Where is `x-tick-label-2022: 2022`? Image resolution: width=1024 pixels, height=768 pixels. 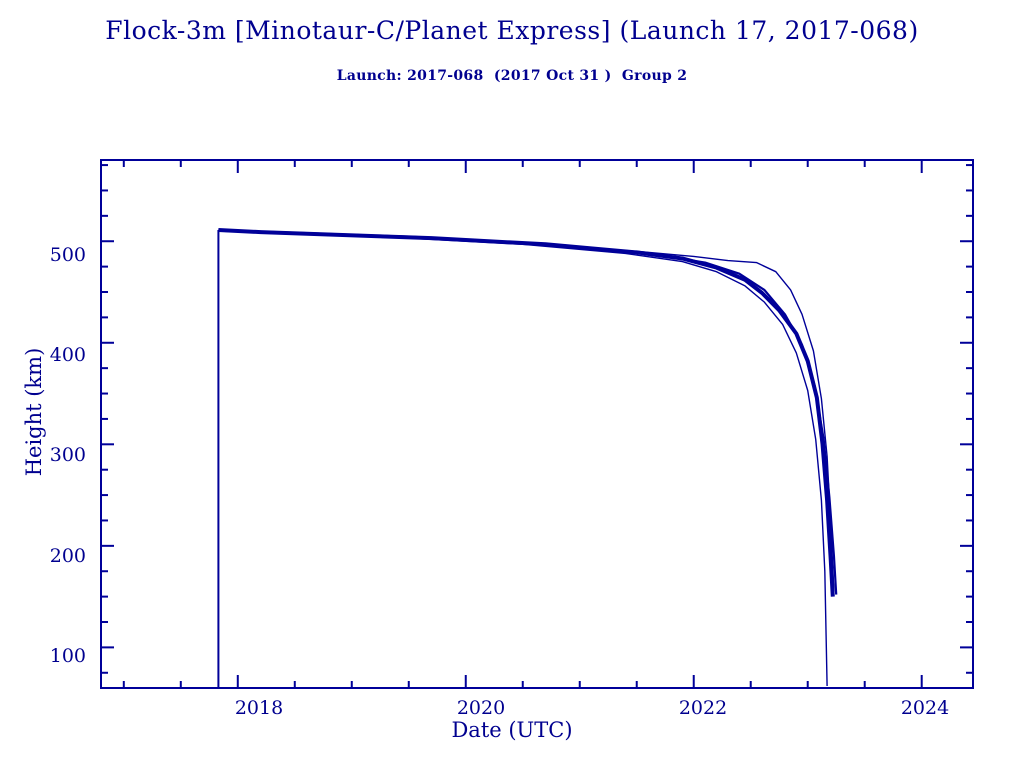
x-tick-label-2022: 2022 is located at coordinates (703, 708).